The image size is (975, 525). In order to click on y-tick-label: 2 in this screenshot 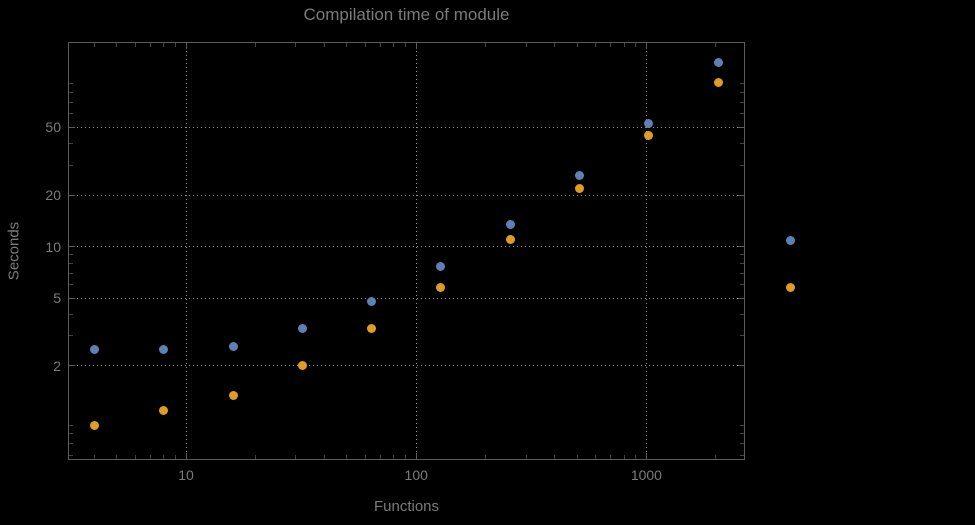, I will do `click(57, 365)`.